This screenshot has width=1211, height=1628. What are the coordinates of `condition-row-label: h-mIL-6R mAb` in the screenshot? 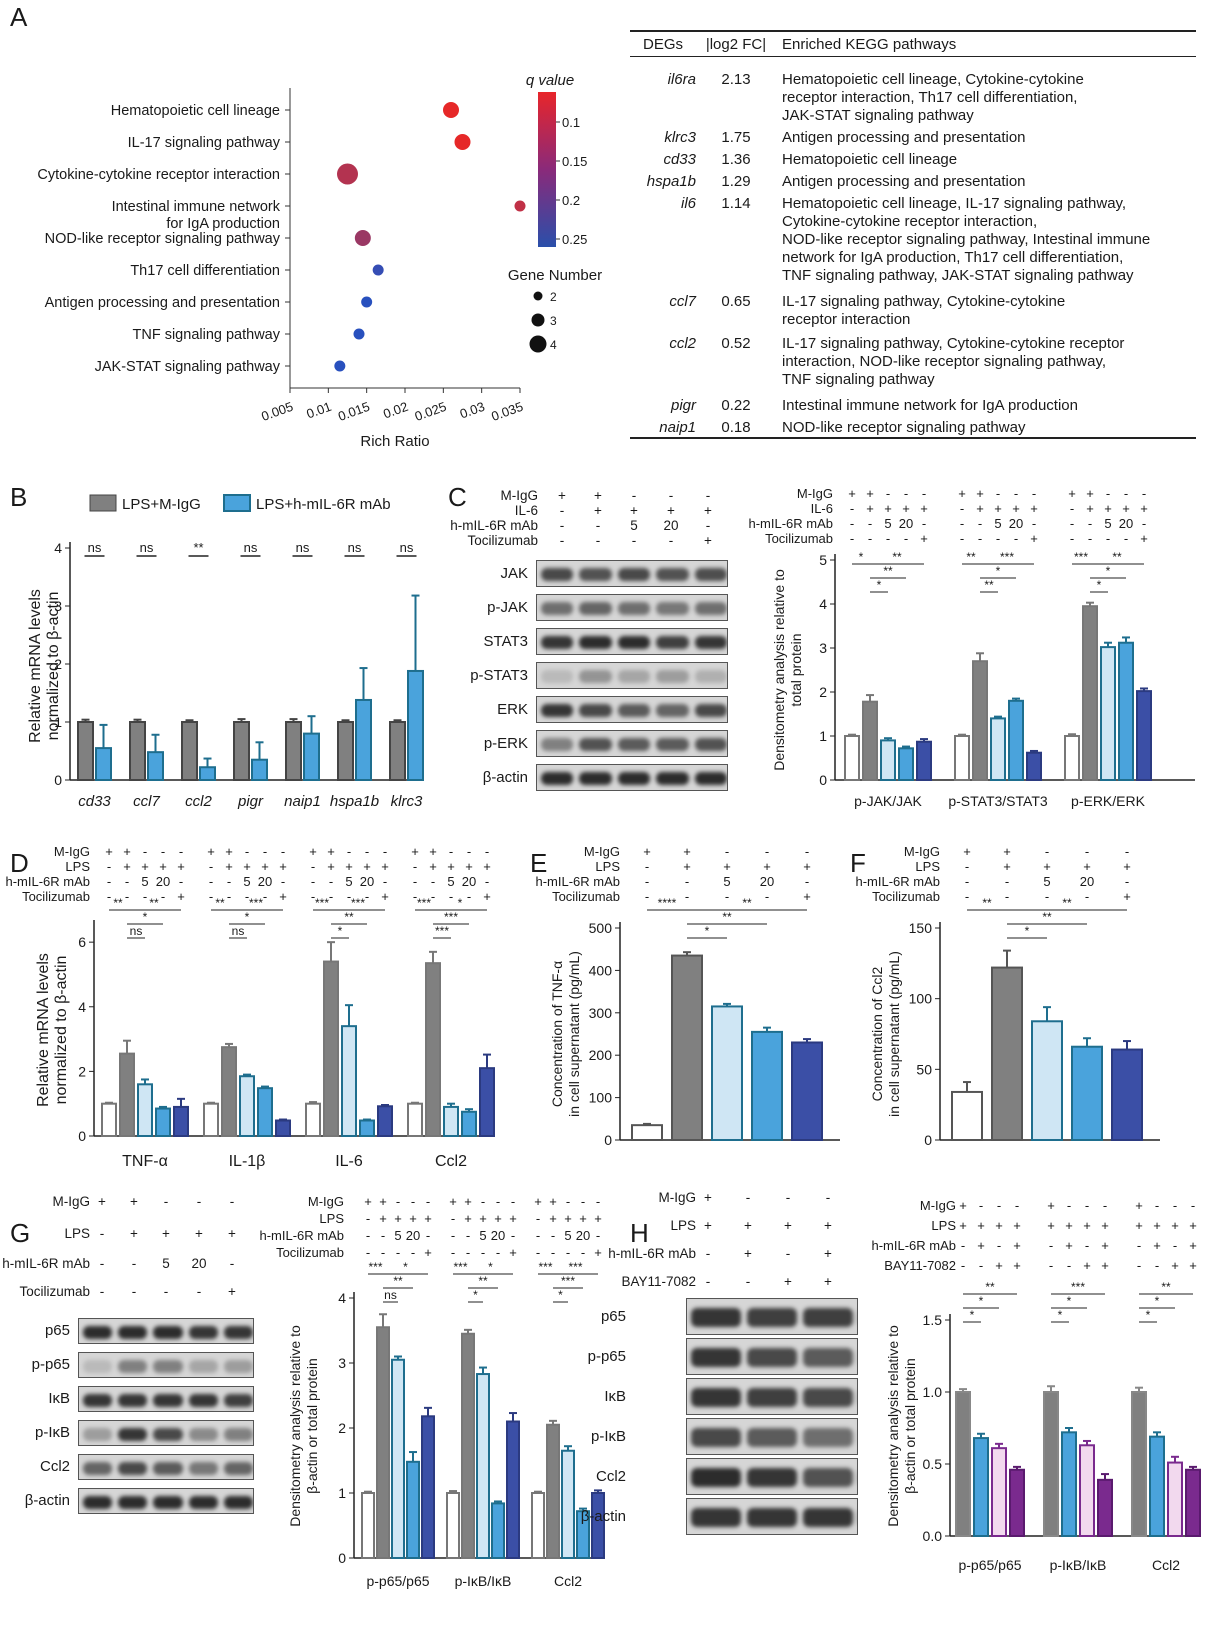 It's located at (46, 1263).